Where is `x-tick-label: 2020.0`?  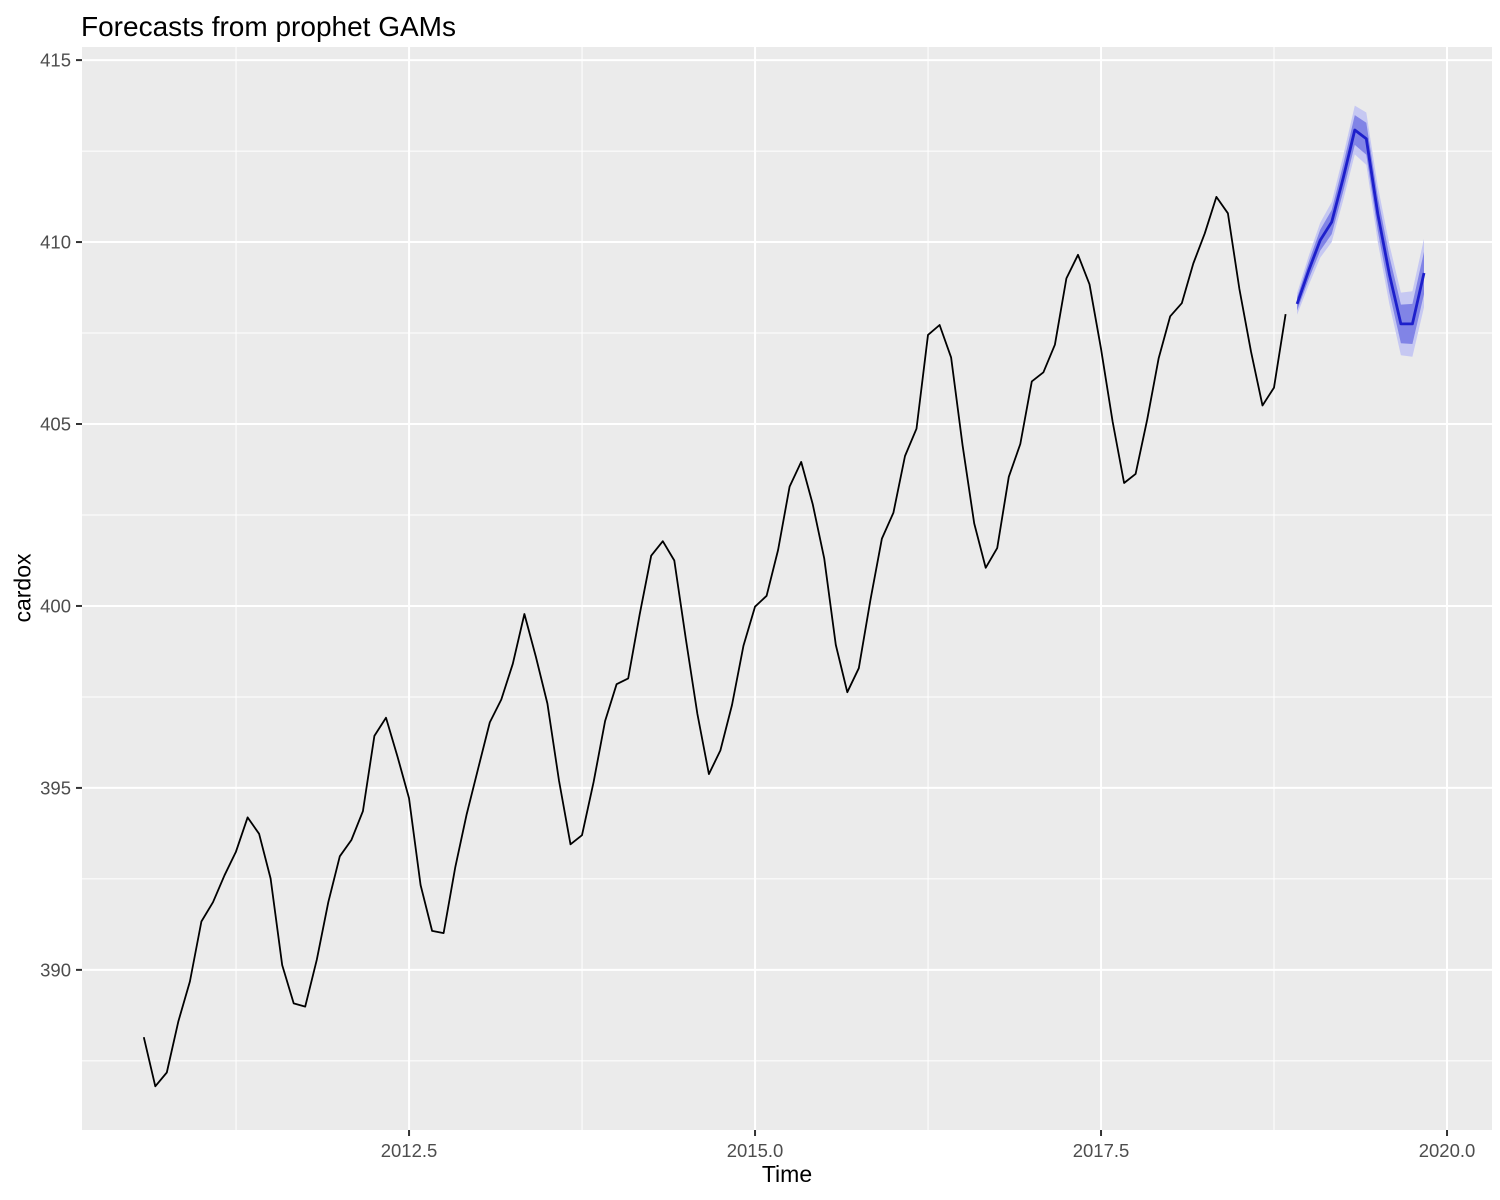
x-tick-label: 2020.0 is located at coordinates (1447, 1150).